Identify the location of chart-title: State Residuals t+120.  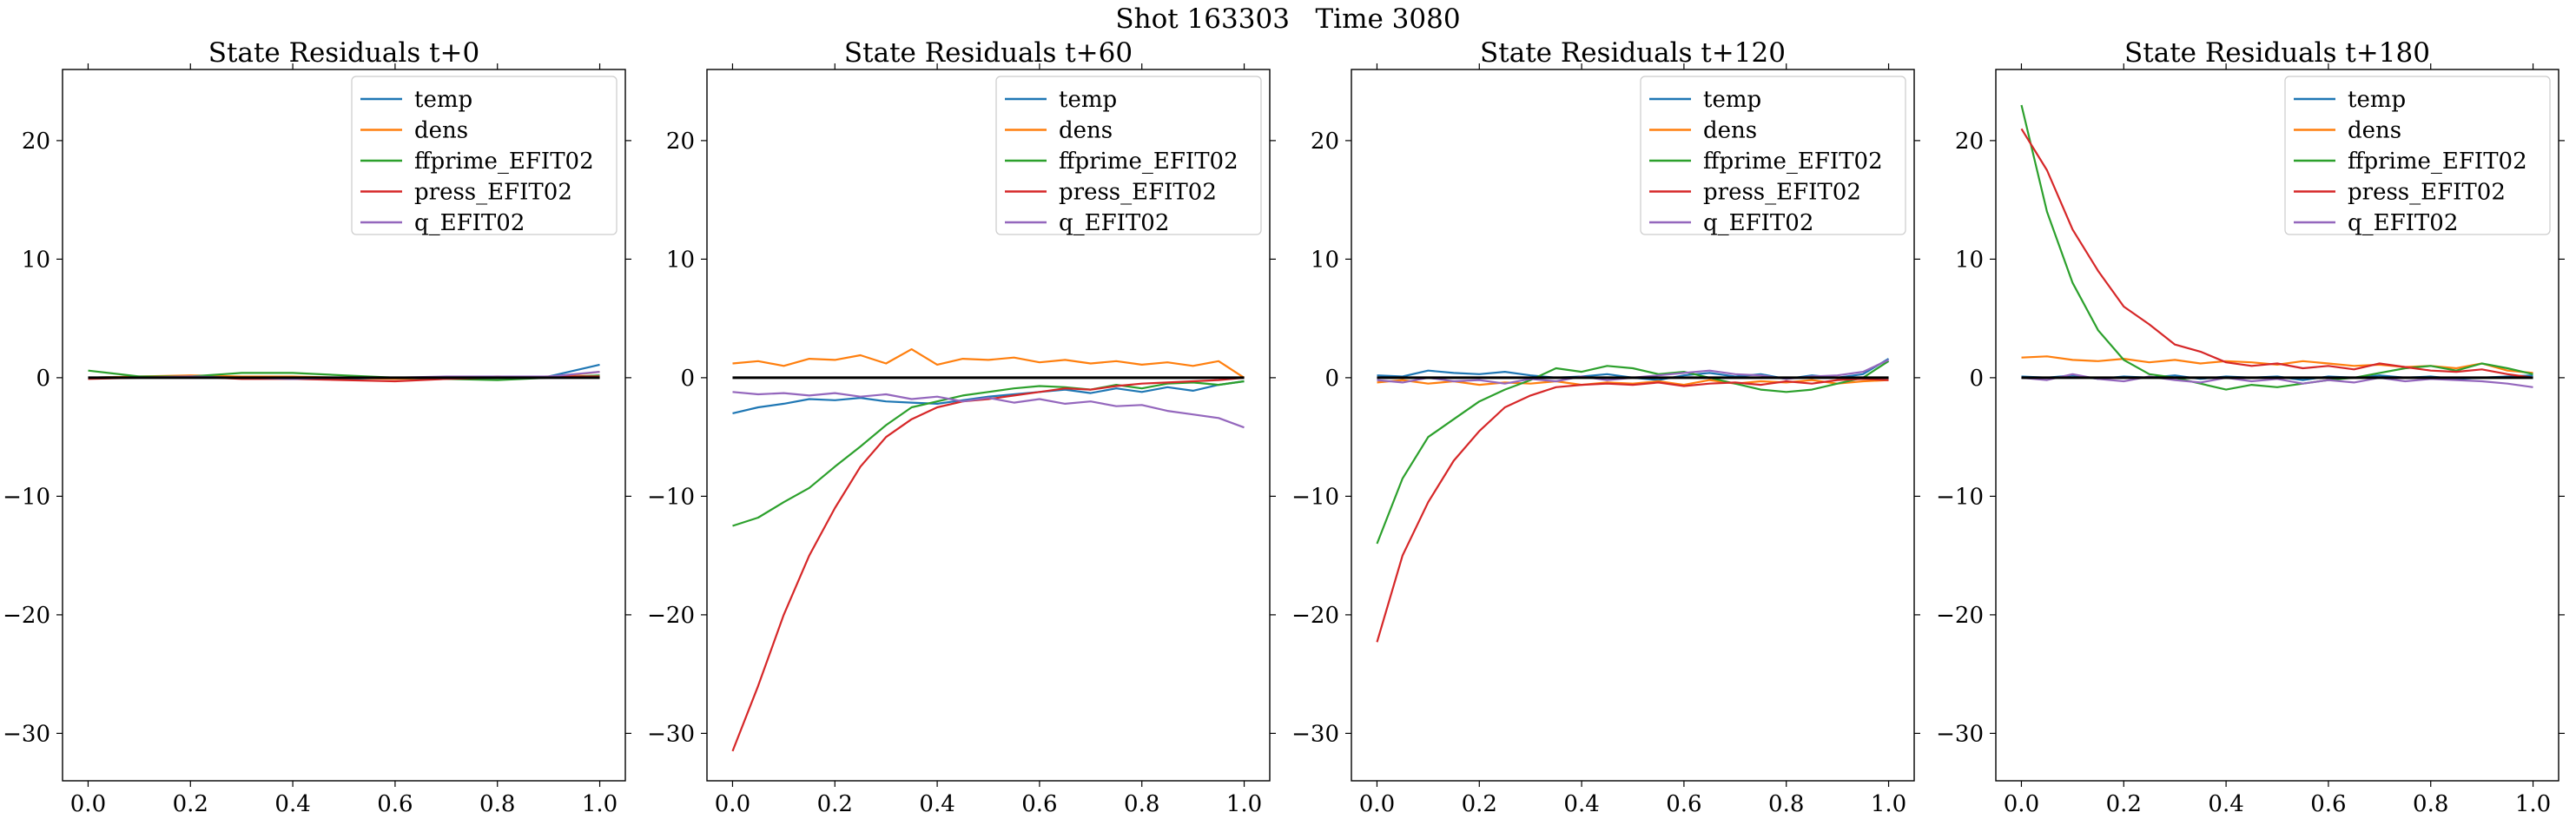
(1633, 53).